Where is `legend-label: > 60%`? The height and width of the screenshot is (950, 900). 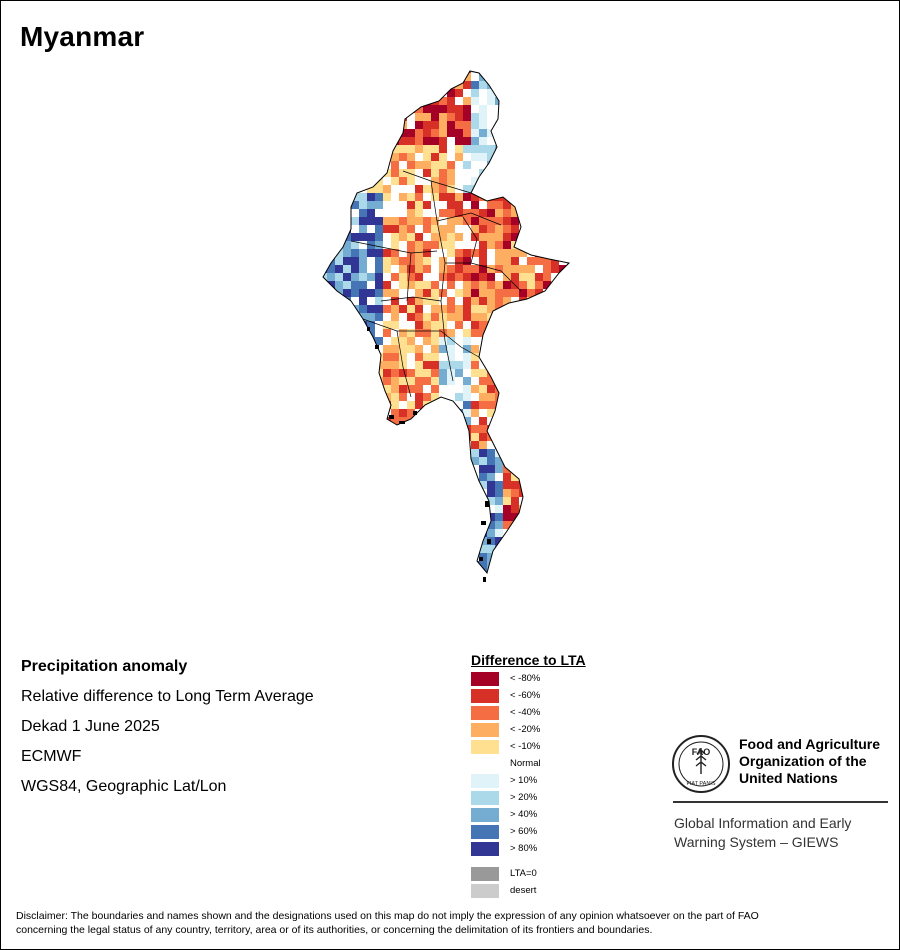 legend-label: > 60% is located at coordinates (524, 831).